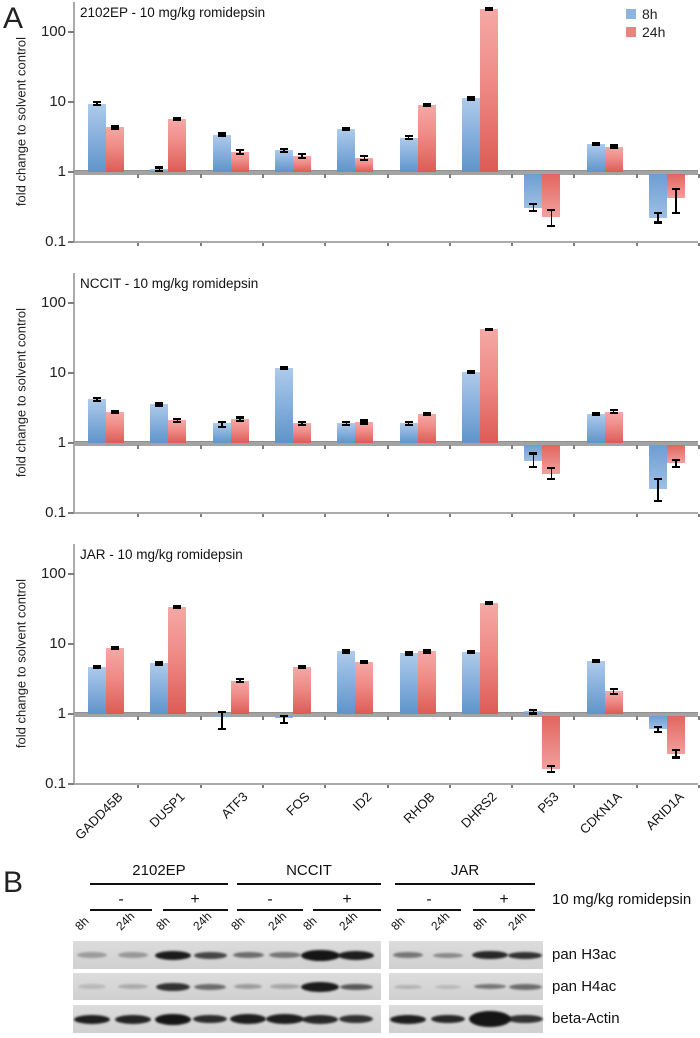  Describe the element at coordinates (74, 664) in the screenshot. I see `y-axis-line` at that location.